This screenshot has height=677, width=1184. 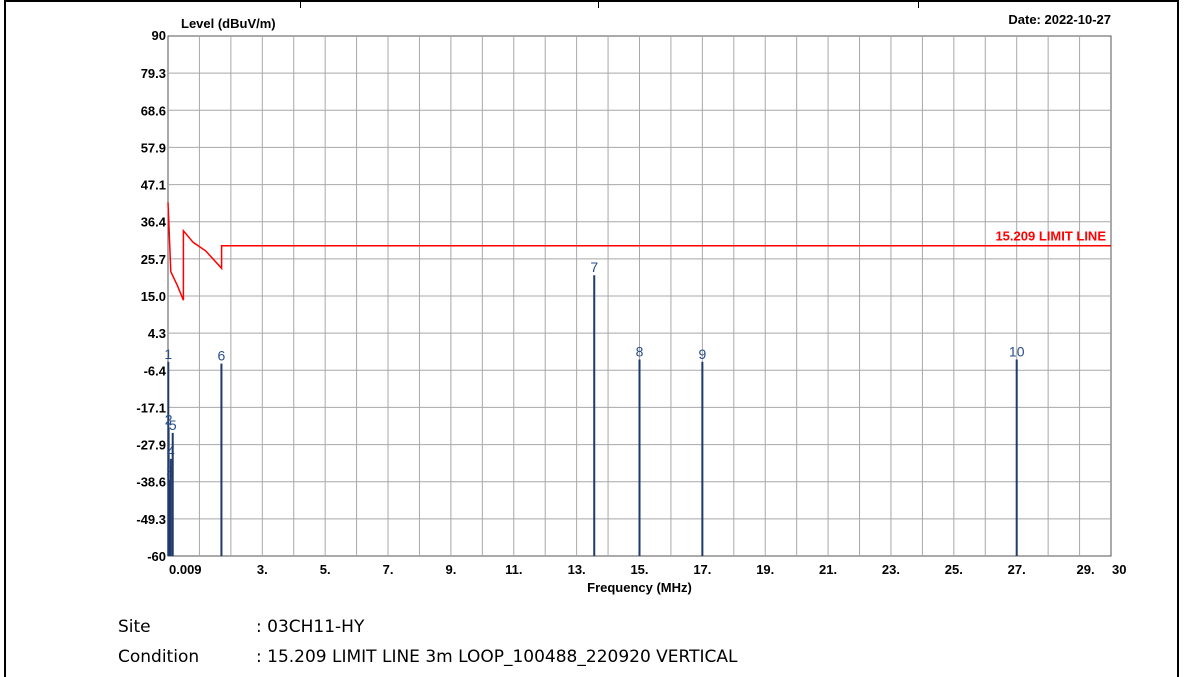 What do you see at coordinates (153, 147) in the screenshot?
I see `y-tick-label: 57.9` at bounding box center [153, 147].